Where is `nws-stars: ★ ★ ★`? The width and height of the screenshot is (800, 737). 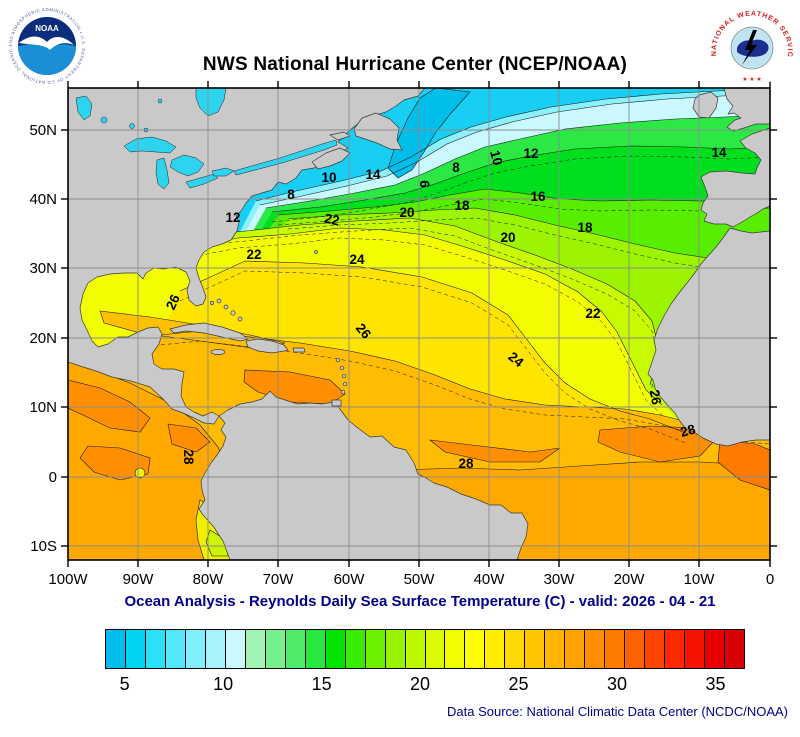
nws-stars: ★ ★ ★ is located at coordinates (751, 79).